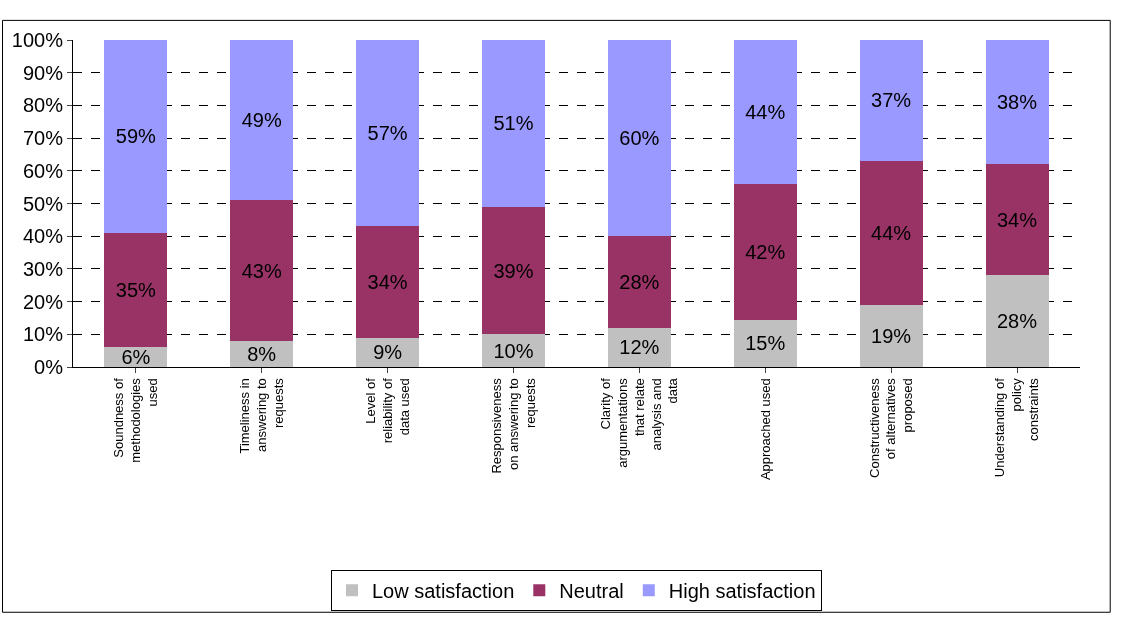 This screenshot has height=622, width=1130. What do you see at coordinates (43, 138) in the screenshot?
I see `y-tick-label: 70%` at bounding box center [43, 138].